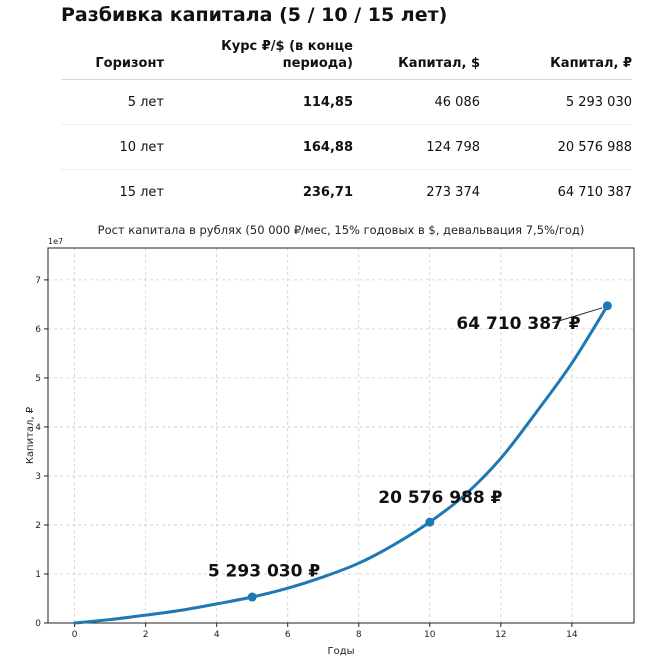 The width and height of the screenshot is (649, 665). Describe the element at coordinates (453, 192) in the screenshot. I see `cell-capital-usd: 273 374` at that location.